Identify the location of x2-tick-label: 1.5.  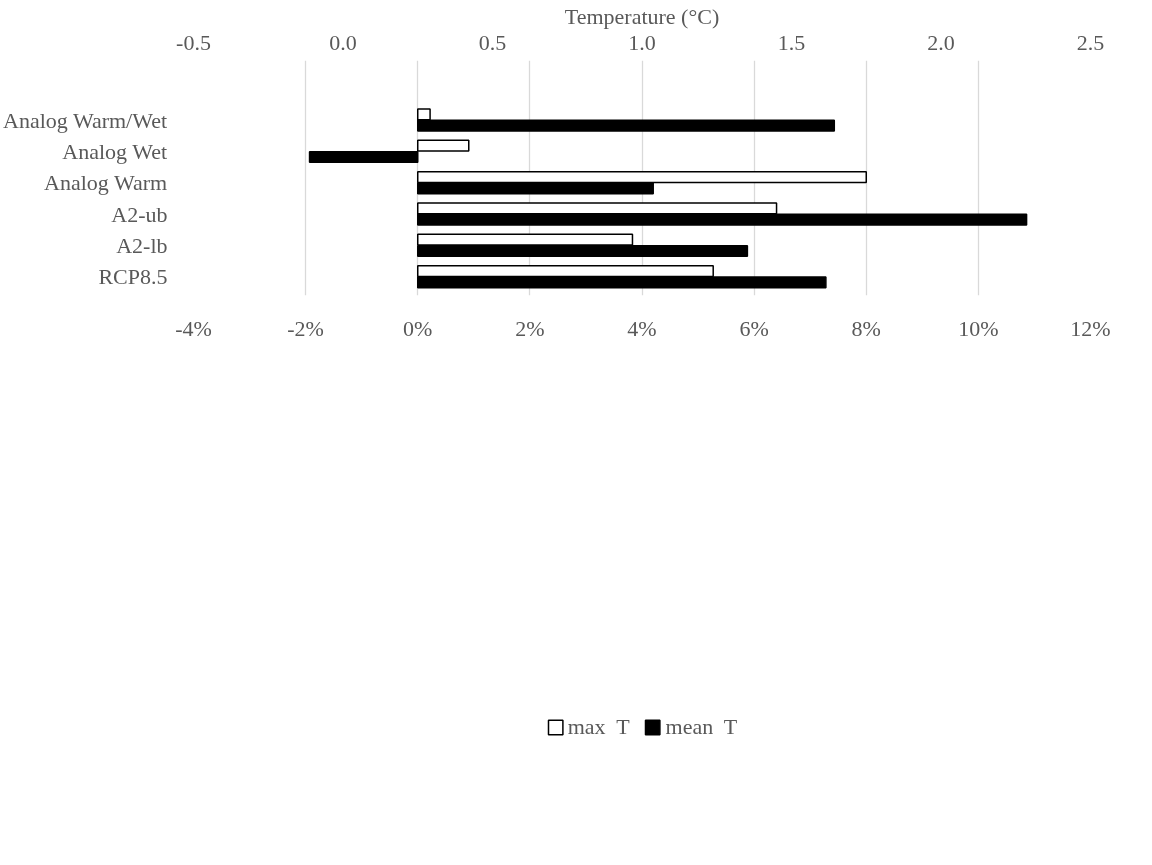
(791, 42).